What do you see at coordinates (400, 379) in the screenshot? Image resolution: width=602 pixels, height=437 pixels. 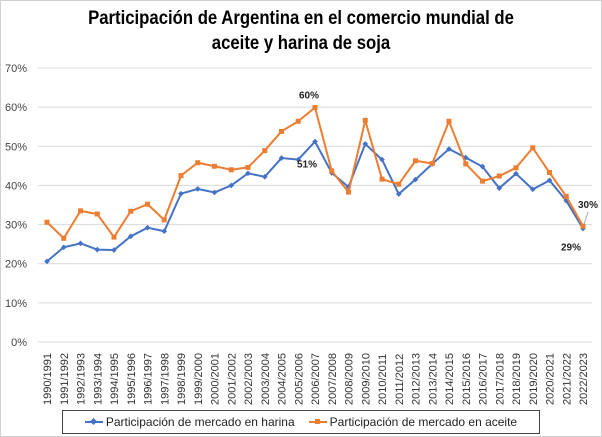 I see `x-tick-label: 2011/2012` at bounding box center [400, 379].